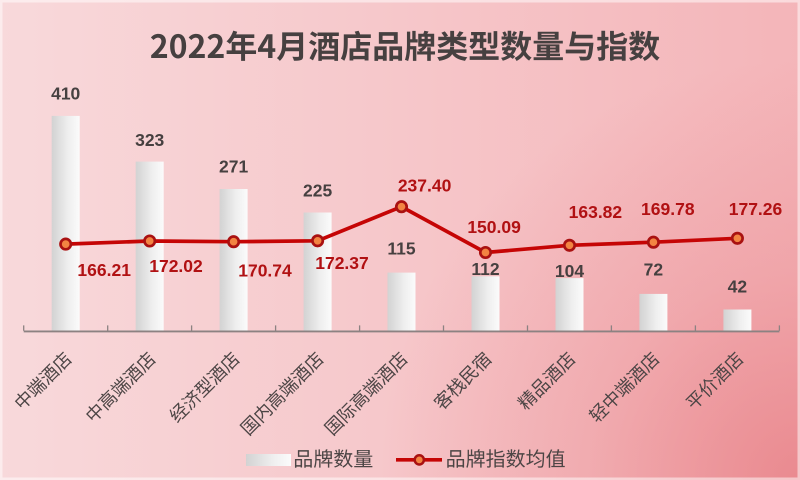 This screenshot has width=800, height=480. I want to click on svg-text: 112, so click(485, 269).